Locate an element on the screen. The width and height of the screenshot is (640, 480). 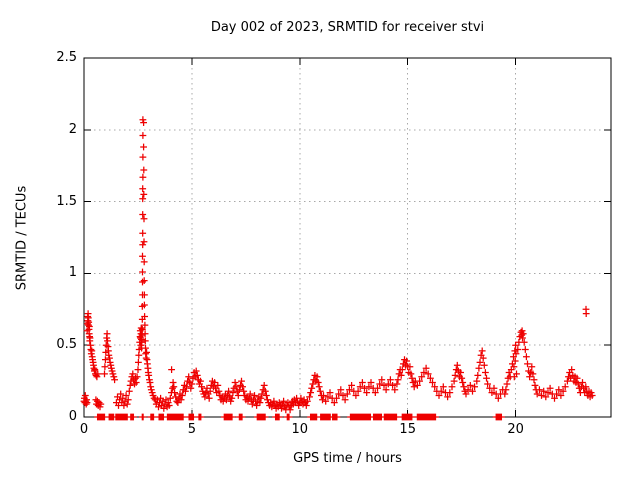
y-tick-label: 0.5 is located at coordinates (66, 345).